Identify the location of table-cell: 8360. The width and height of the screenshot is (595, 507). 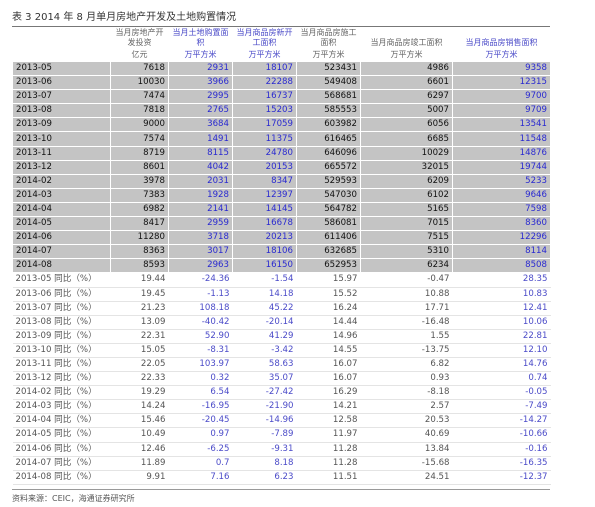
(501, 224).